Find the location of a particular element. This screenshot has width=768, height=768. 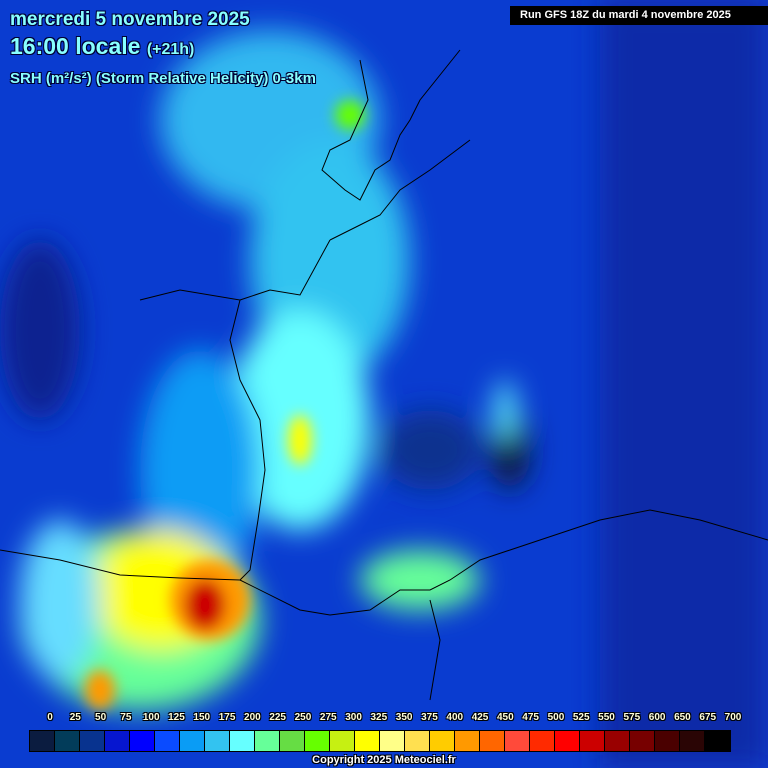

legend-label: 675 is located at coordinates (708, 717).